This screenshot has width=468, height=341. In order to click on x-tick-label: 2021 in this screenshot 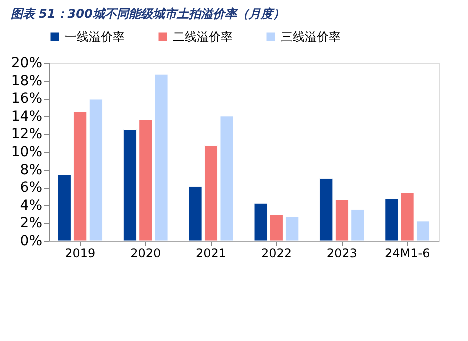, I will do `click(211, 253)`.